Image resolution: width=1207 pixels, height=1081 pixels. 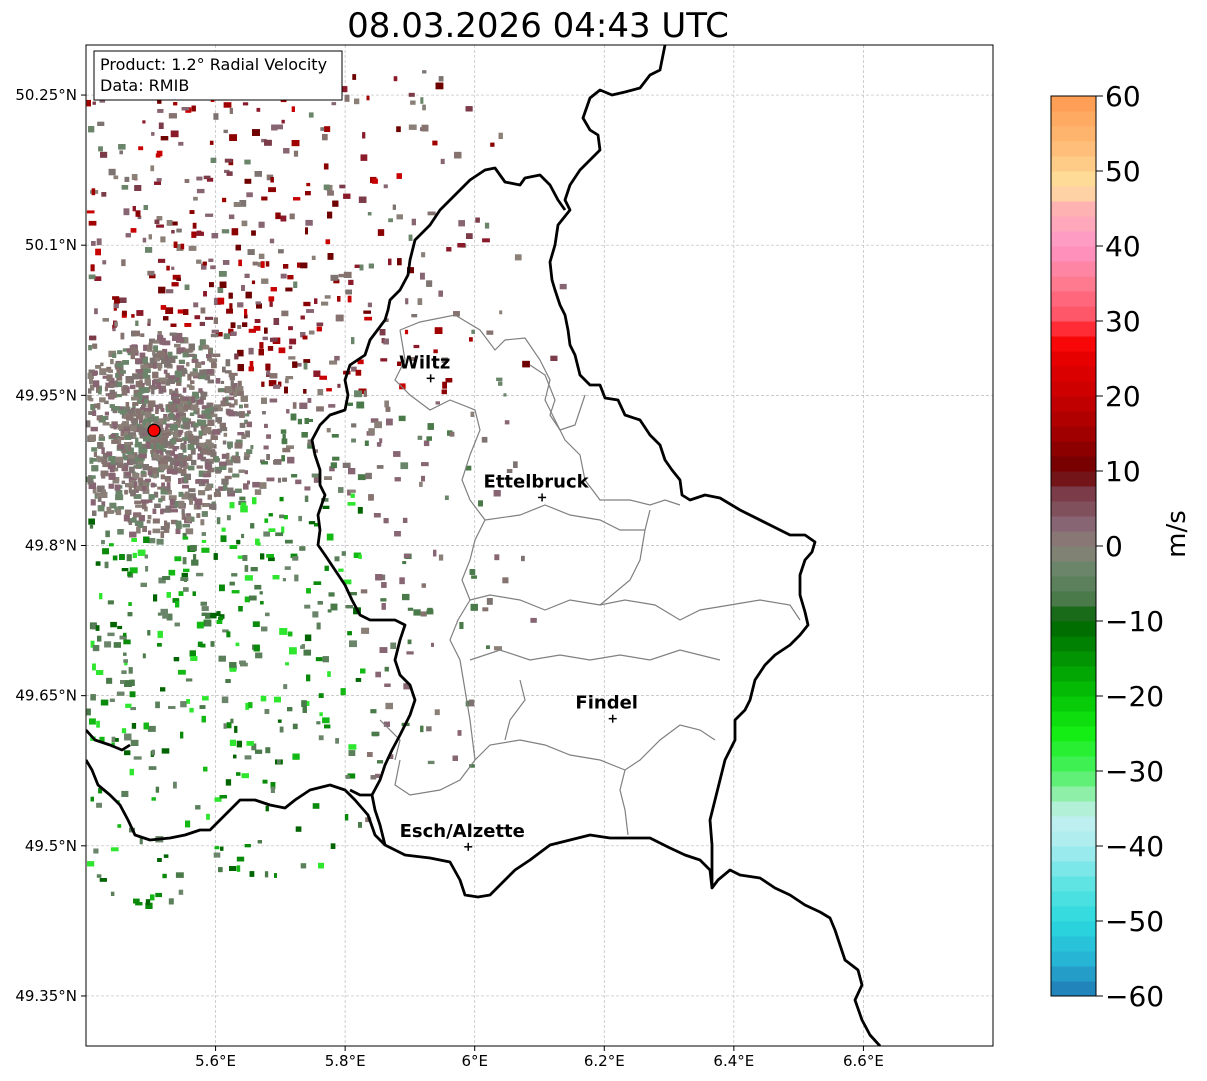 I want to click on lat-tick-label: 49.95°N, so click(x=46, y=395).